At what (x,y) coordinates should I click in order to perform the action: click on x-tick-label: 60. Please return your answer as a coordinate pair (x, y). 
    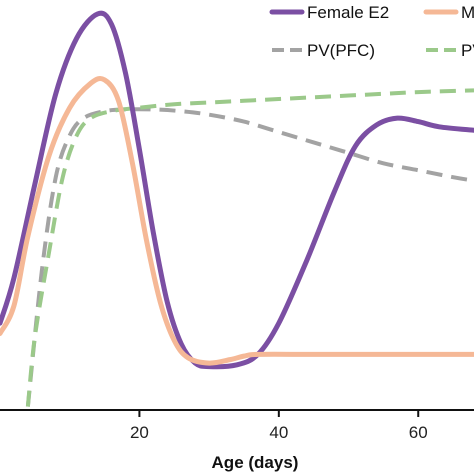
    Looking at the image, I should click on (418, 432).